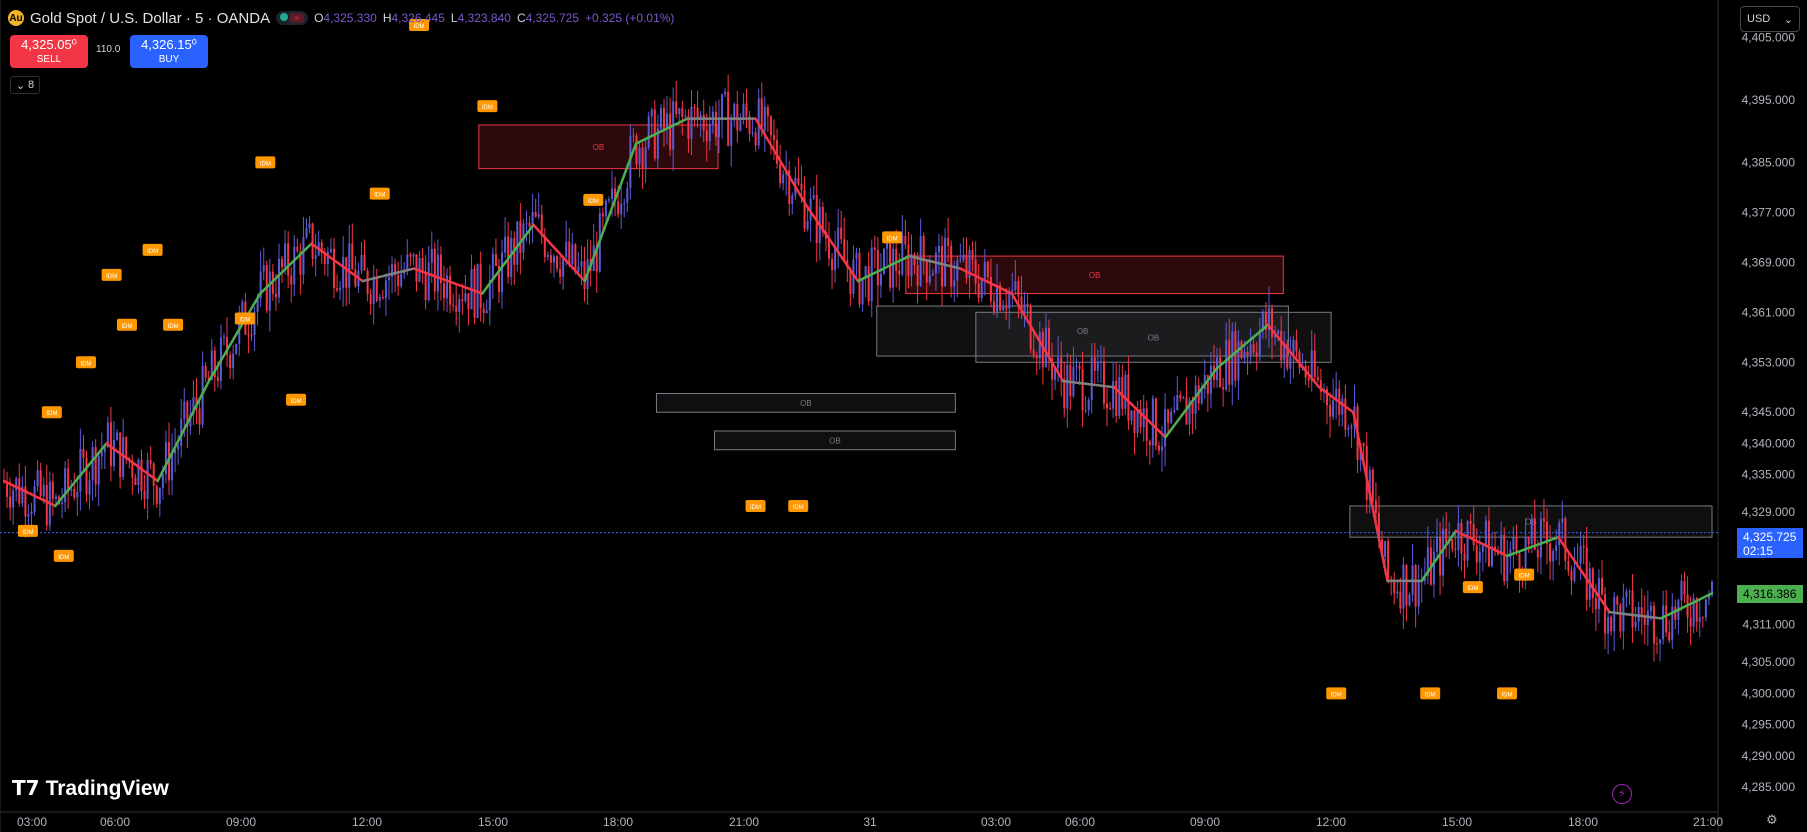 The image size is (1807, 832). What do you see at coordinates (115, 822) in the screenshot?
I see `time-tick-label: 06:00` at bounding box center [115, 822].